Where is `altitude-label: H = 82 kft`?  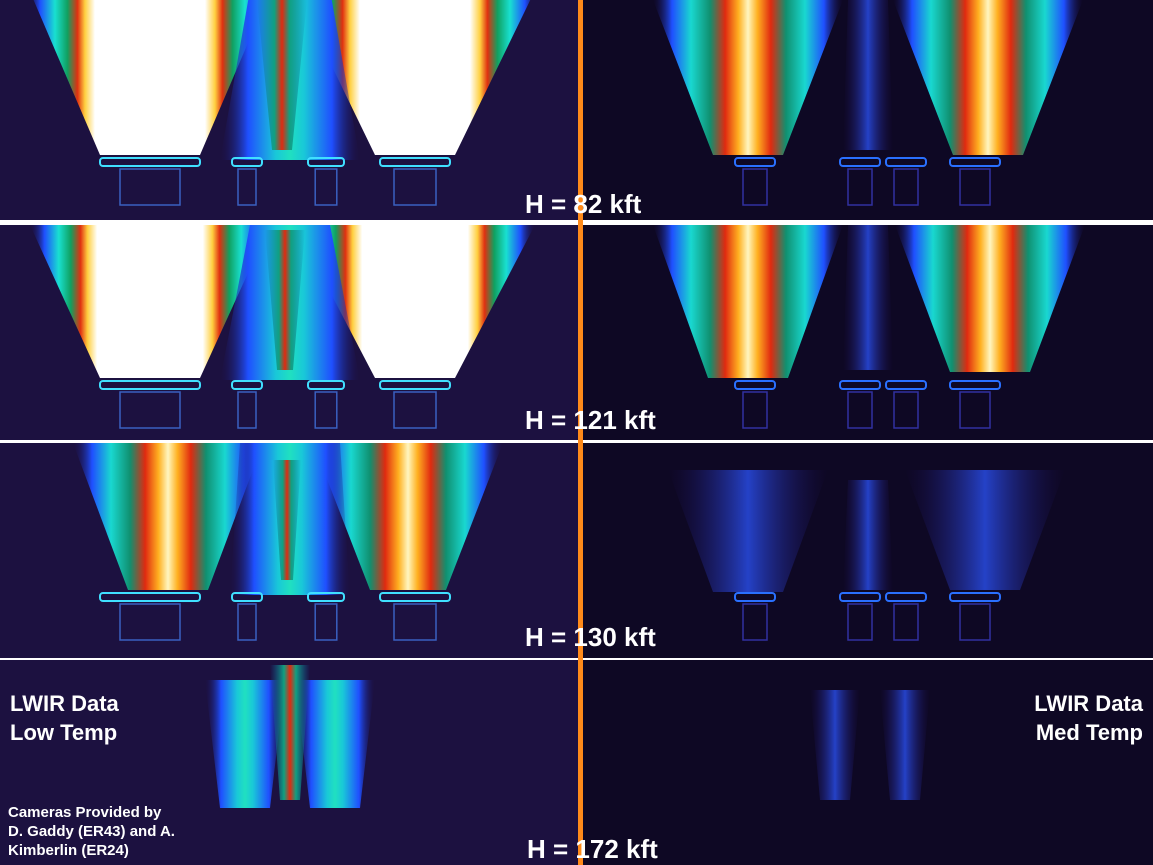
altitude-label: H = 82 kft is located at coordinates (583, 204).